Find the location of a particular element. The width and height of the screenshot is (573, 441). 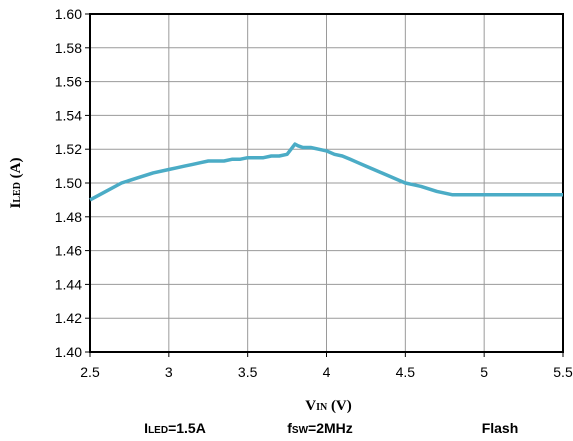

y-tick-label: 1.50 is located at coordinates (68, 183).